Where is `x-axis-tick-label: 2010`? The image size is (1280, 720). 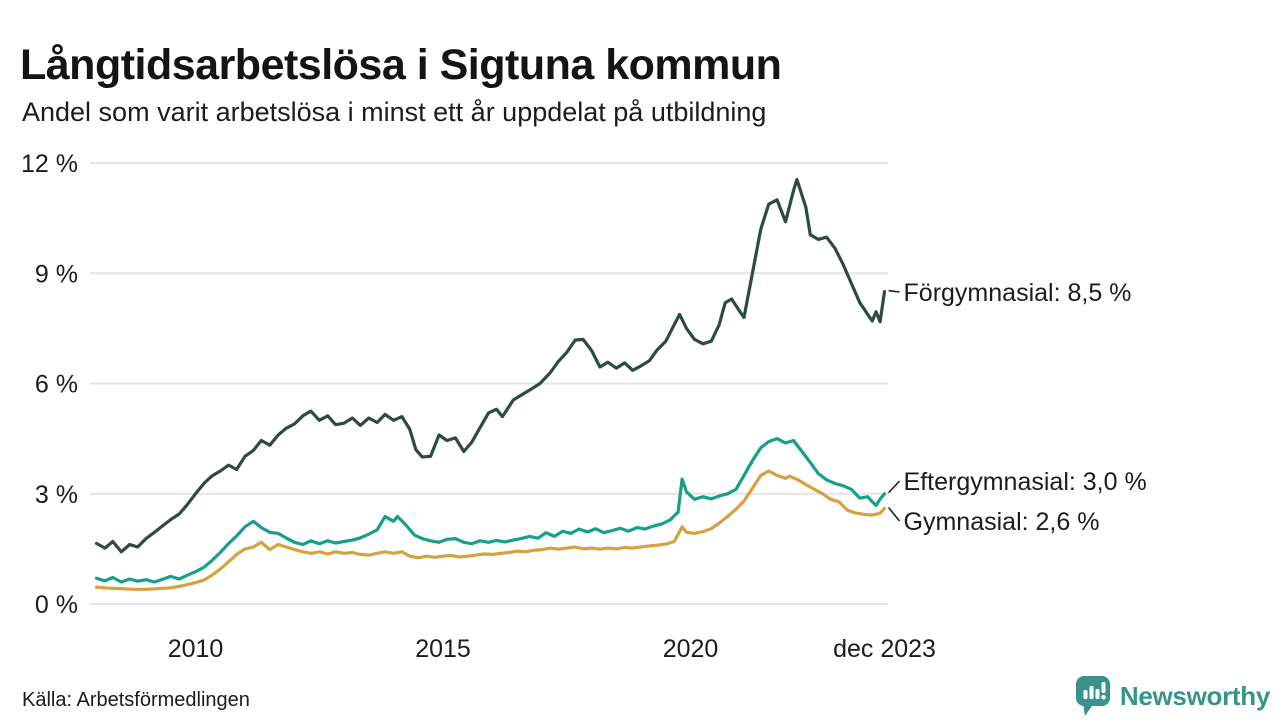 x-axis-tick-label: 2010 is located at coordinates (196, 649).